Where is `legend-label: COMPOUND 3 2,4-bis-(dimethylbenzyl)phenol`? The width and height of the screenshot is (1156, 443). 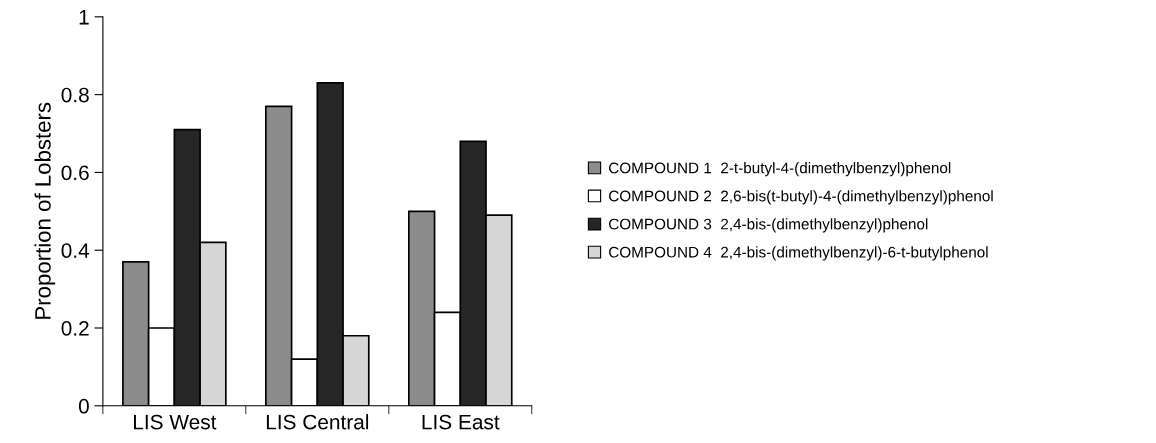 legend-label: COMPOUND 3 2,4-bis-(dimethylbenzyl)phenol is located at coordinates (768, 225).